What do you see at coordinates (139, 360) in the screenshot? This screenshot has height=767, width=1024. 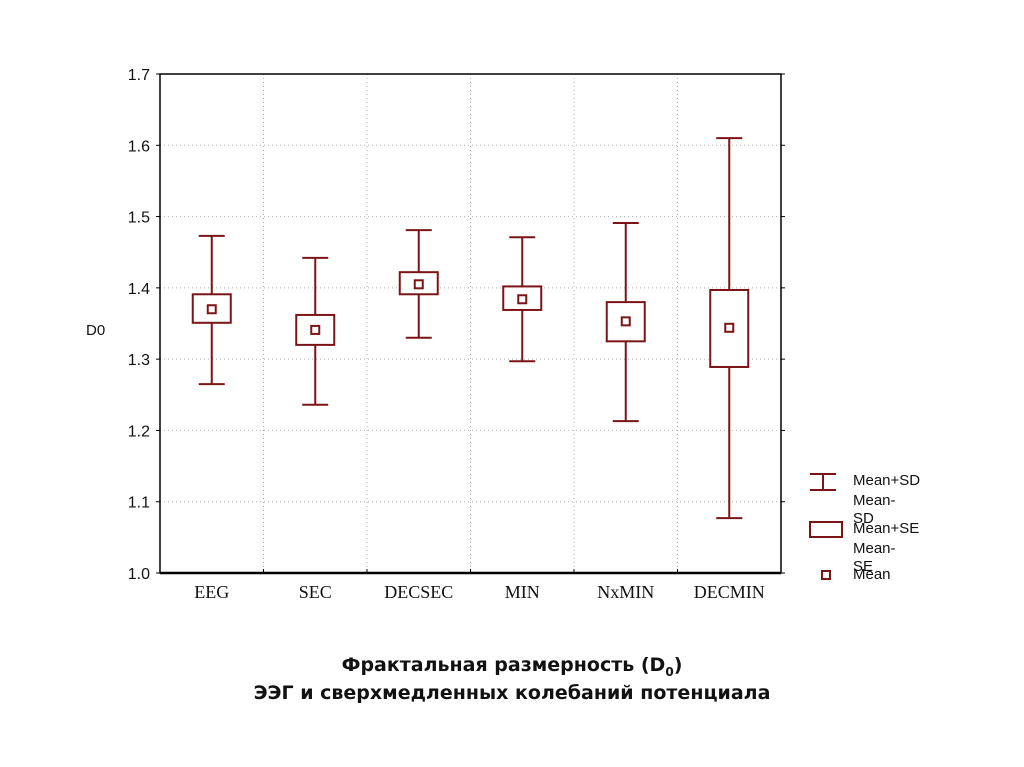 I see `y-tick-label: 1.3` at bounding box center [139, 360].